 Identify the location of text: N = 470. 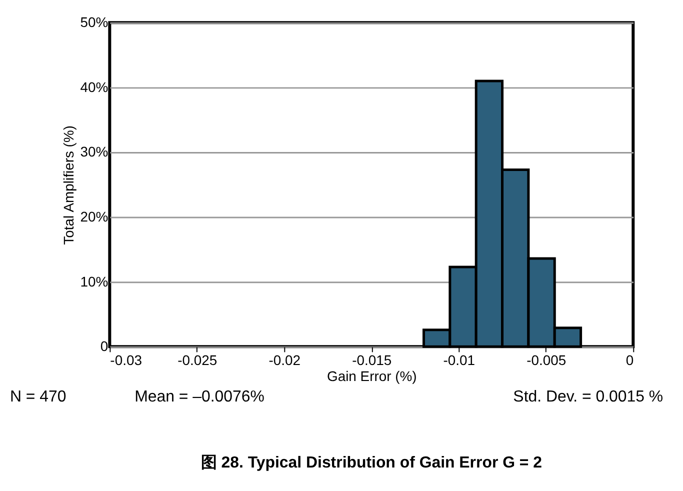
(38, 397).